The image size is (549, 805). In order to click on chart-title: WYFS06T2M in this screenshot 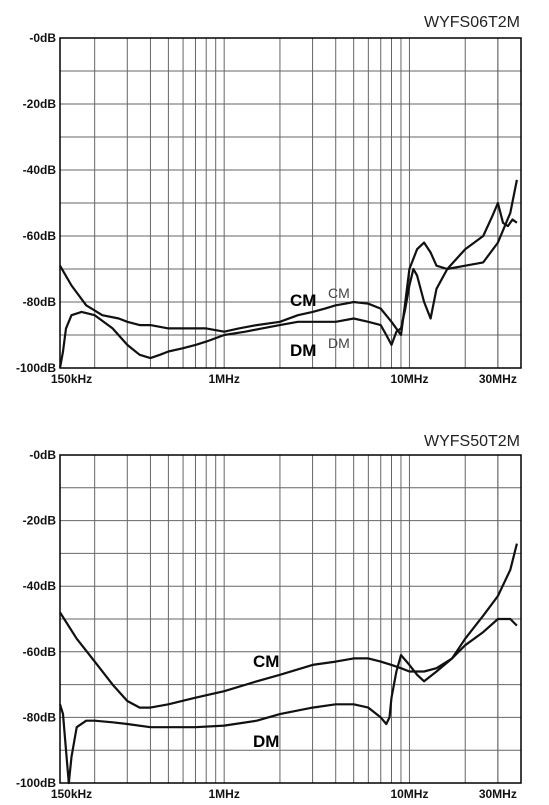, I will do `click(472, 22)`.